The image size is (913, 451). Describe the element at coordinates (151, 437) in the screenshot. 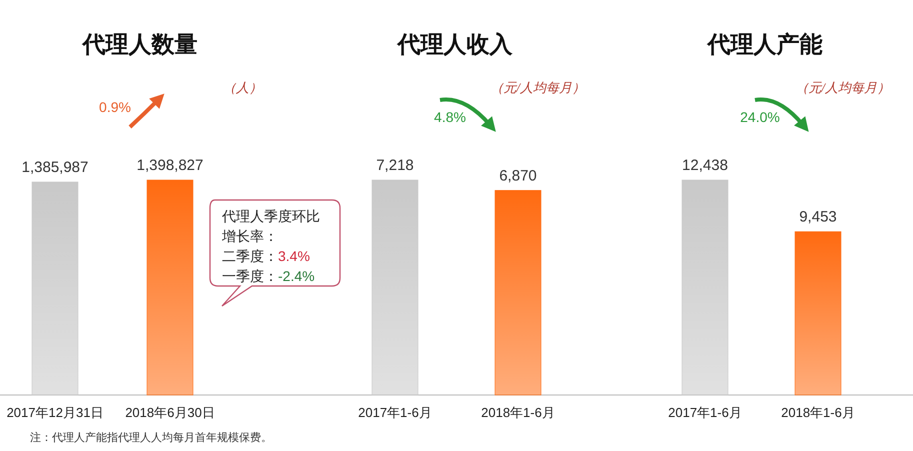

I see `text: 注：代理人产能指代理人人均每月首年规模保费。` at that location.